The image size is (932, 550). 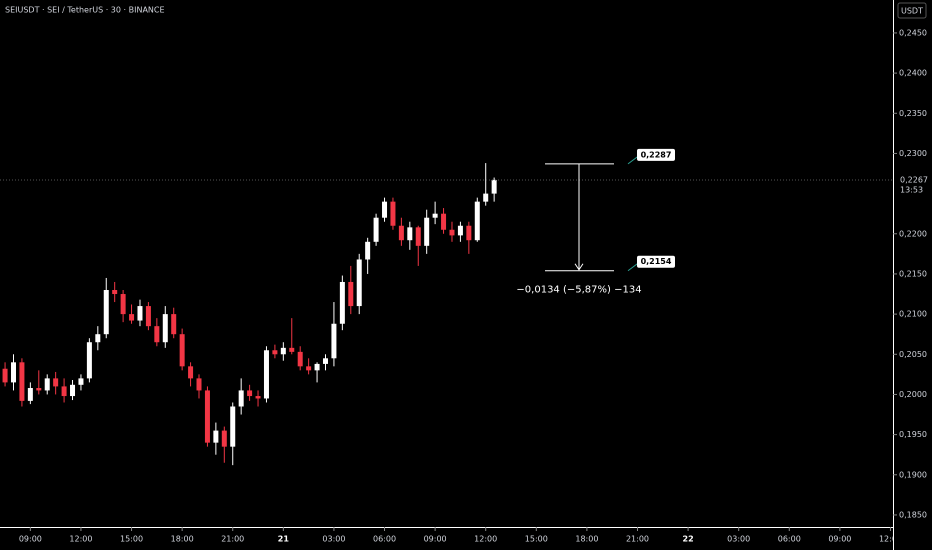 What do you see at coordinates (911, 189) in the screenshot?
I see `countdown-label: 13:53` at bounding box center [911, 189].